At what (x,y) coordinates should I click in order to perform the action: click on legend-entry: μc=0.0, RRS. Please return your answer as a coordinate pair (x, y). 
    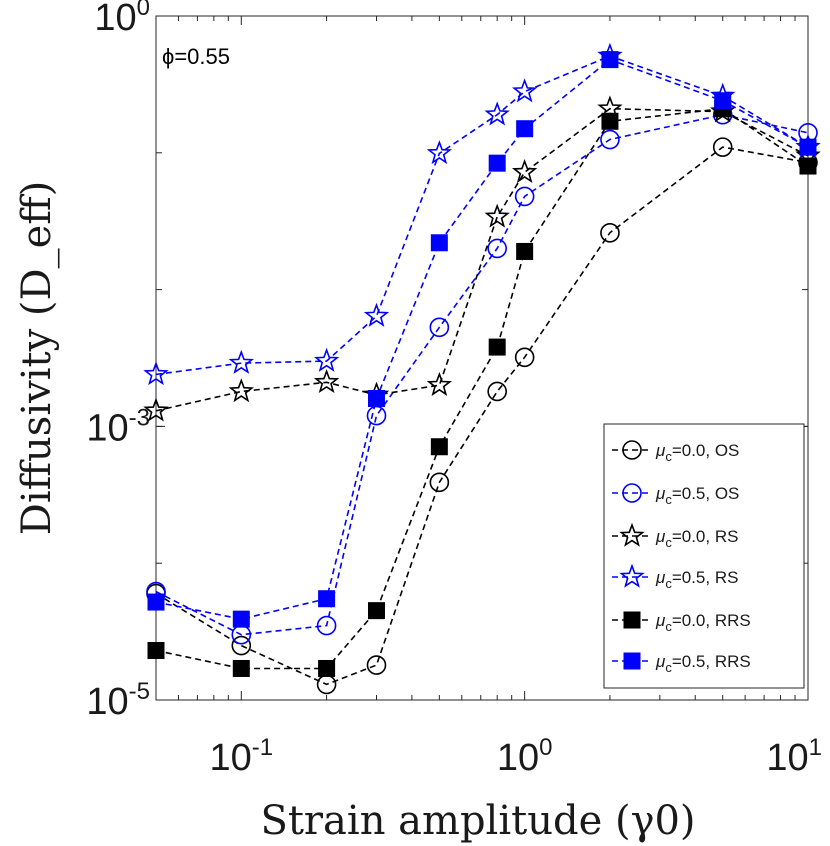
    Looking at the image, I should click on (681, 622).